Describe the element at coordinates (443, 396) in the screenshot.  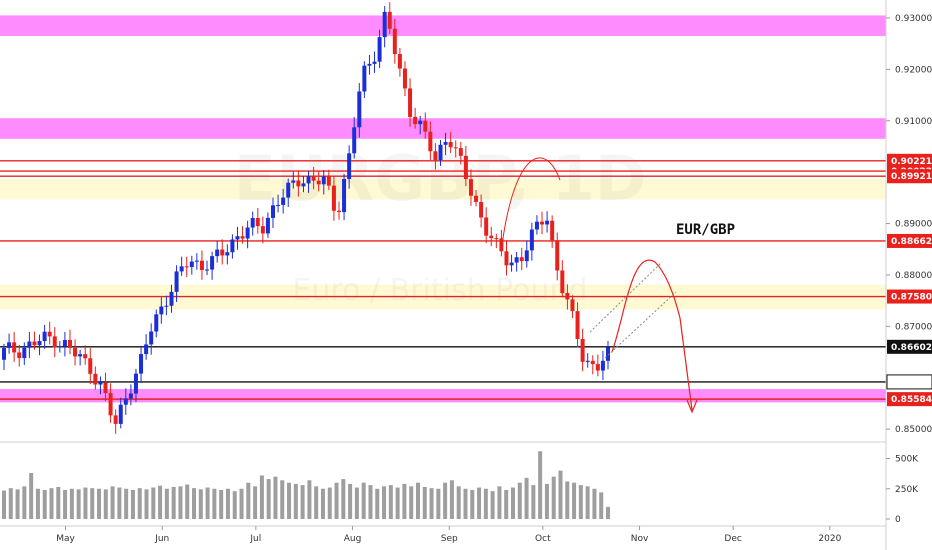
I see `zone-band` at that location.